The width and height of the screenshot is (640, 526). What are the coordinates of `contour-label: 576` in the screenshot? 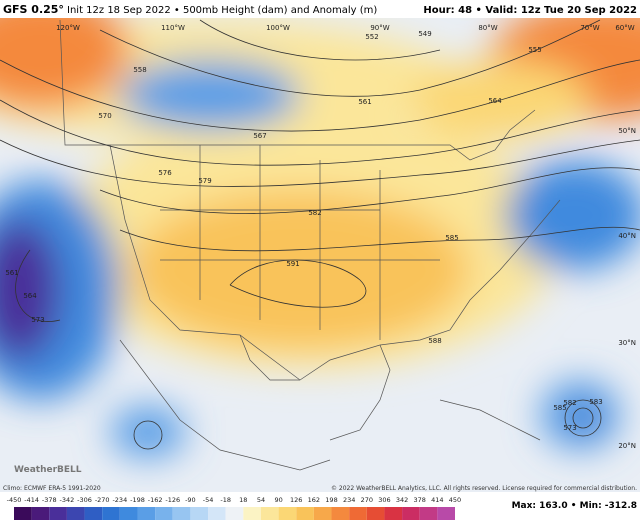 It's located at (165, 173).